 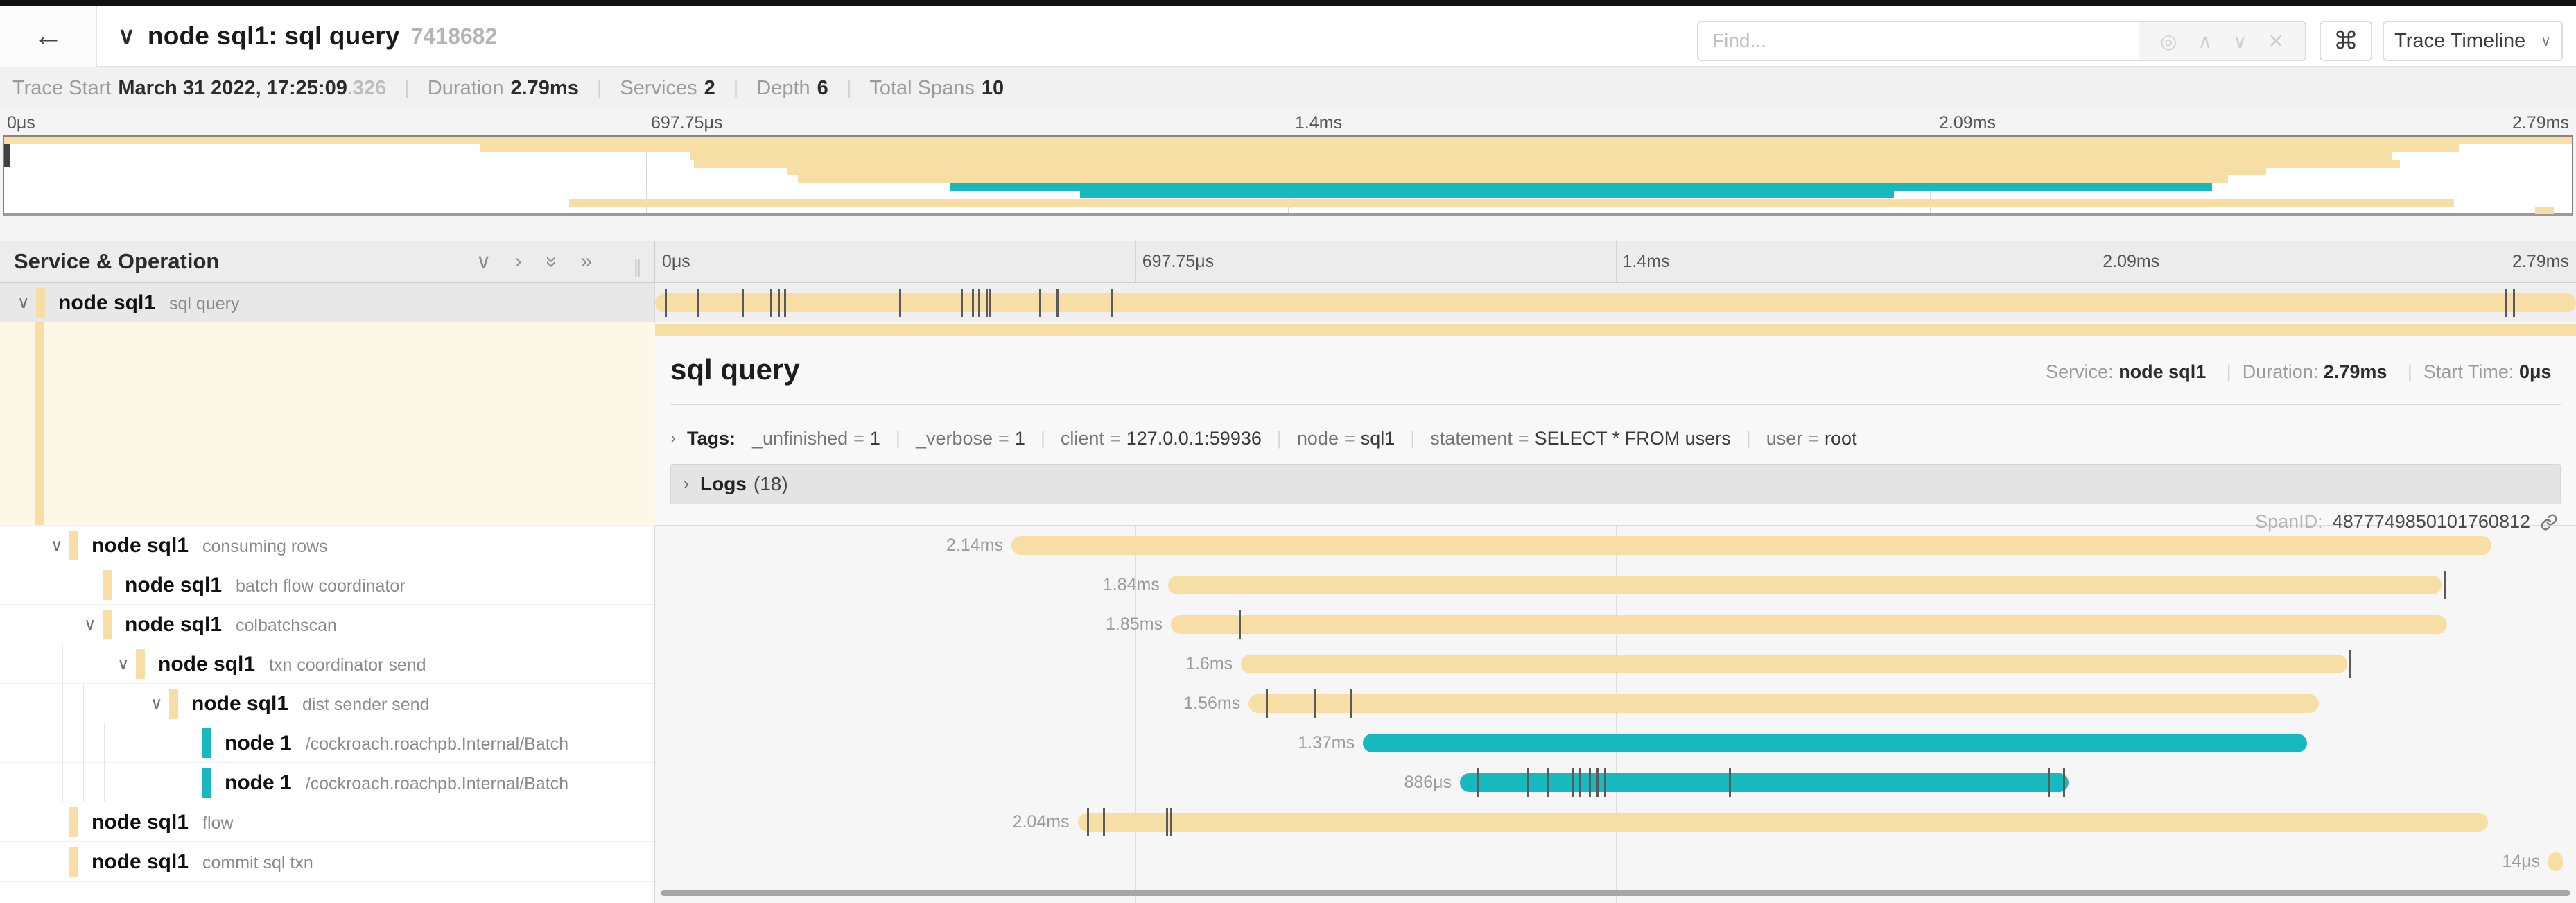 What do you see at coordinates (465, 88) in the screenshot?
I see `meta-label: Duration` at bounding box center [465, 88].